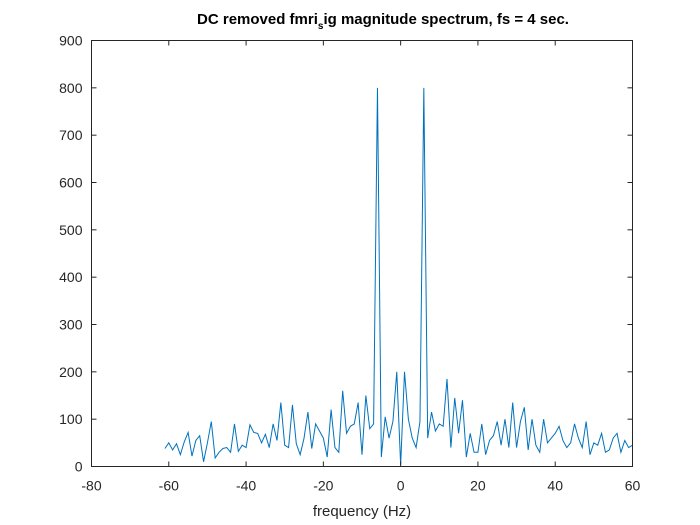 The width and height of the screenshot is (700, 525). I want to click on y-tick-label: 500, so click(71, 230).